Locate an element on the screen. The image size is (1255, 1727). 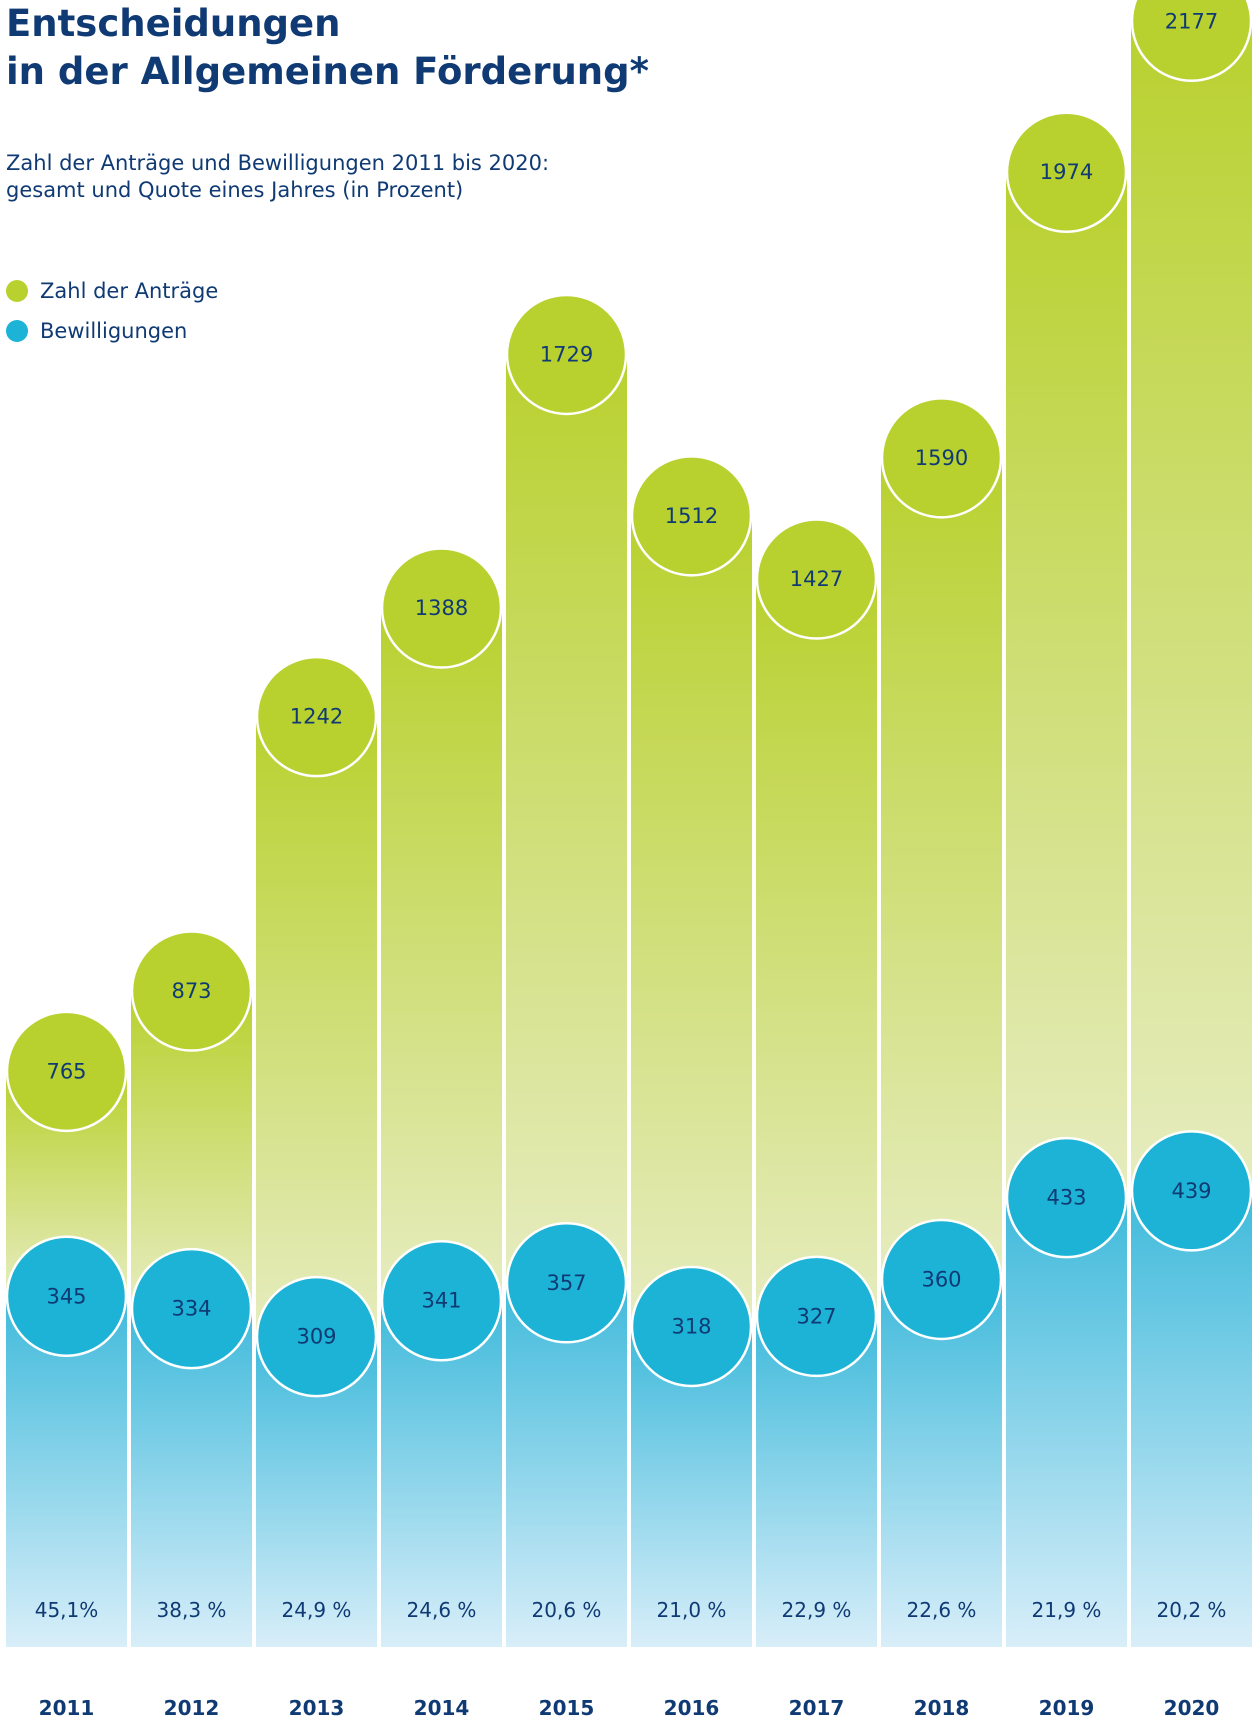
label-applications-2018: 1590 is located at coordinates (941, 458).